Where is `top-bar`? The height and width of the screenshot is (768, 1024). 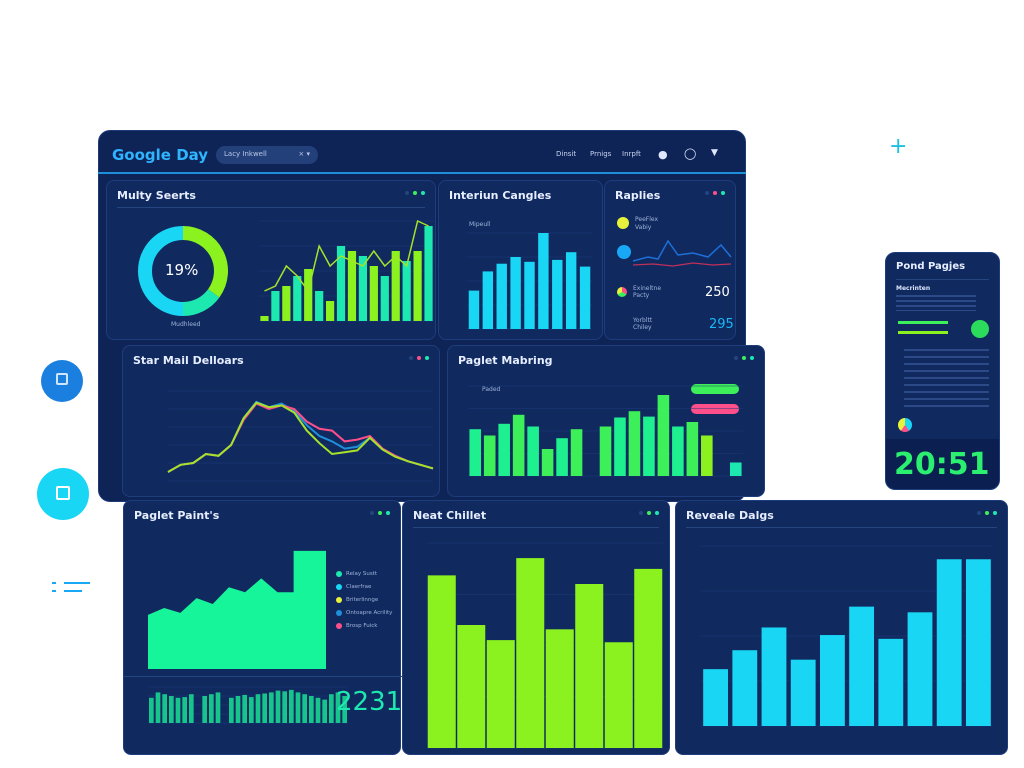
top-bar is located at coordinates (422, 152).